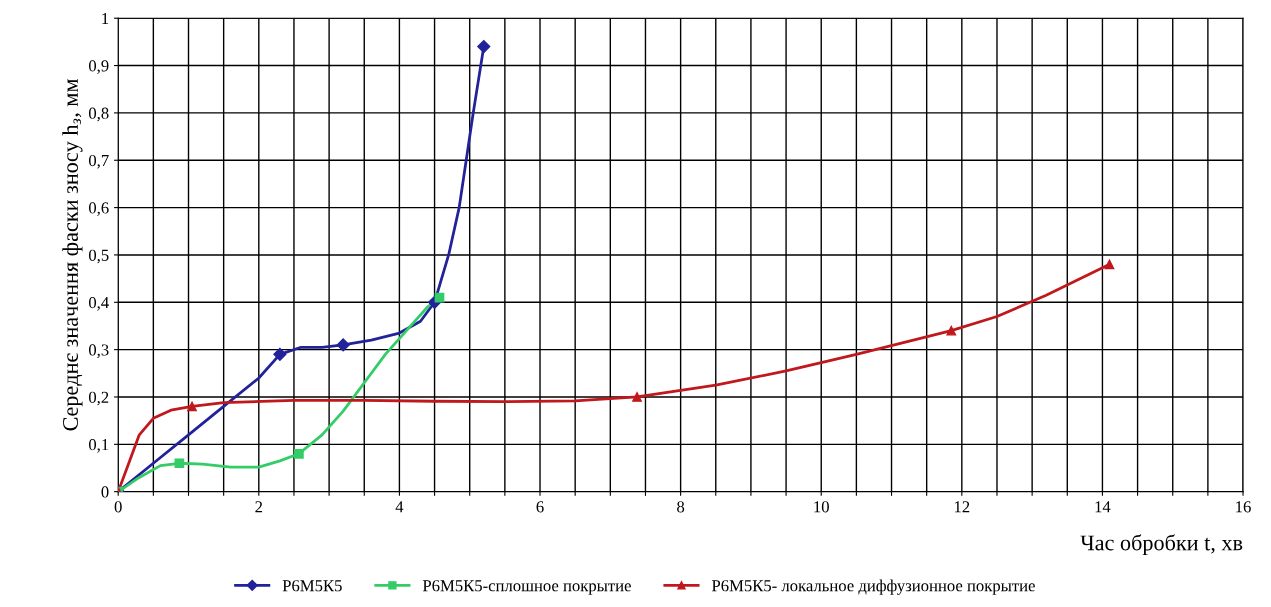 The image size is (1271, 607). What do you see at coordinates (98, 67) in the screenshot?
I see `y-tick-label: 0,9` at bounding box center [98, 67].